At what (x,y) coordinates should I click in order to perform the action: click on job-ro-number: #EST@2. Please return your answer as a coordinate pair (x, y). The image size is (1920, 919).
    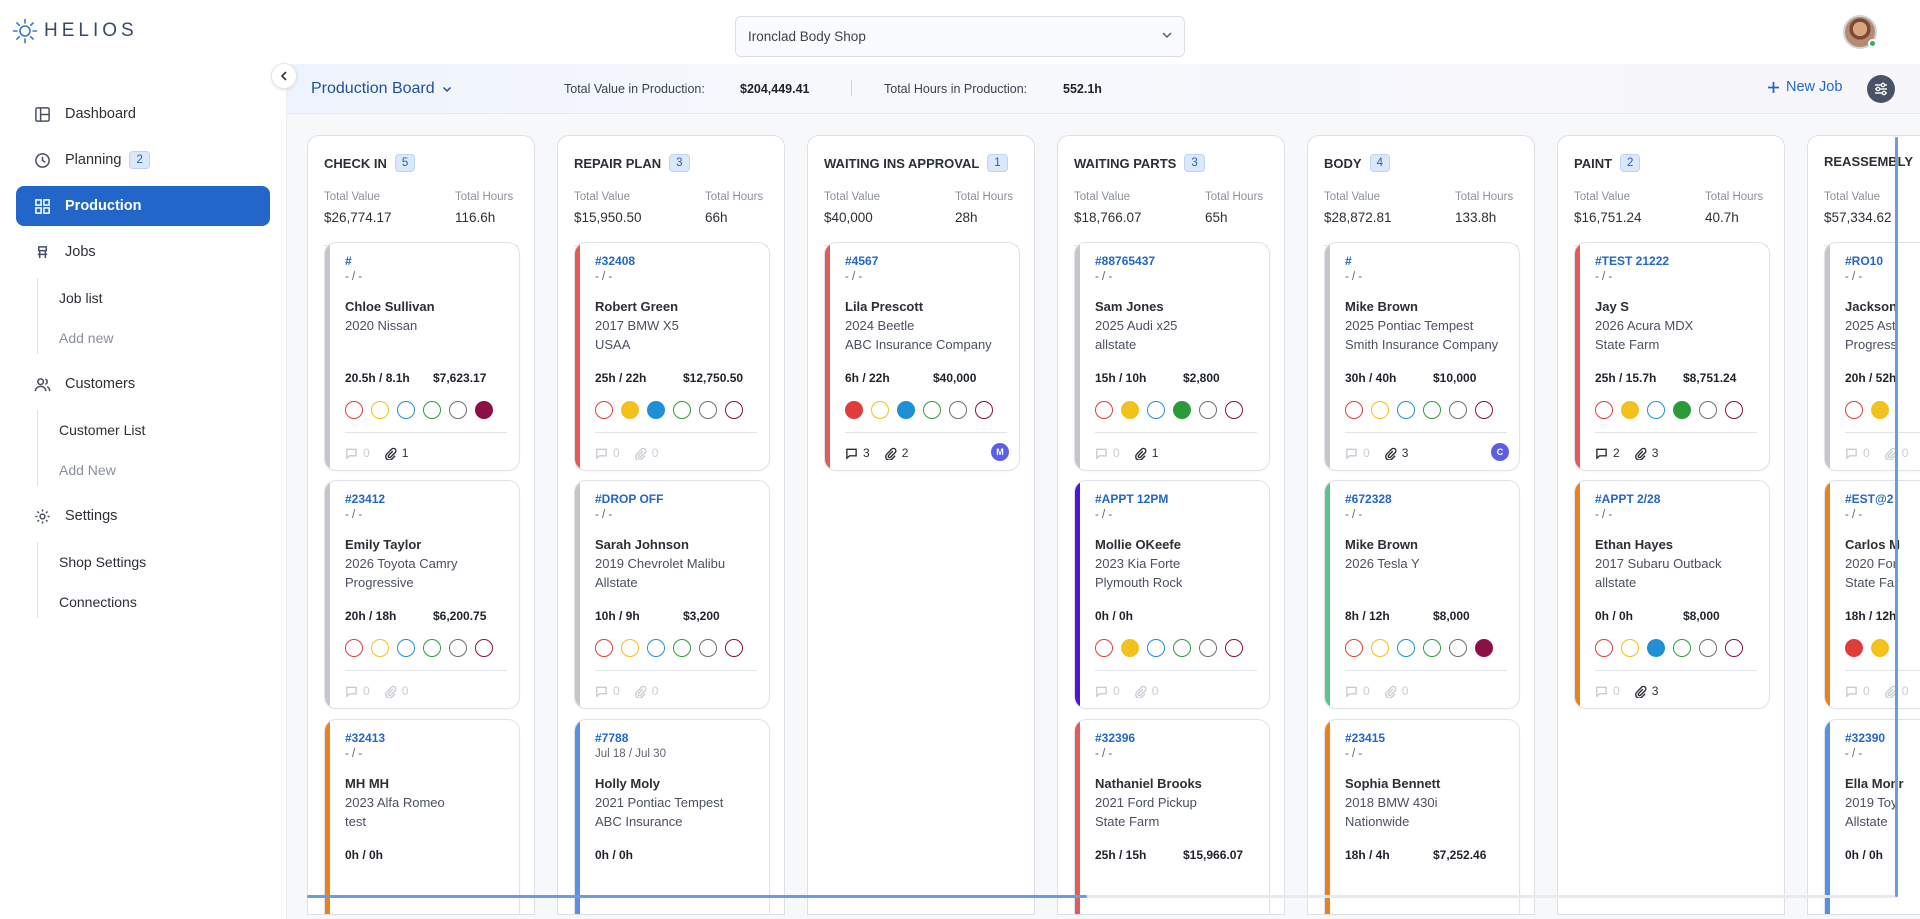
    Looking at the image, I should click on (1869, 499).